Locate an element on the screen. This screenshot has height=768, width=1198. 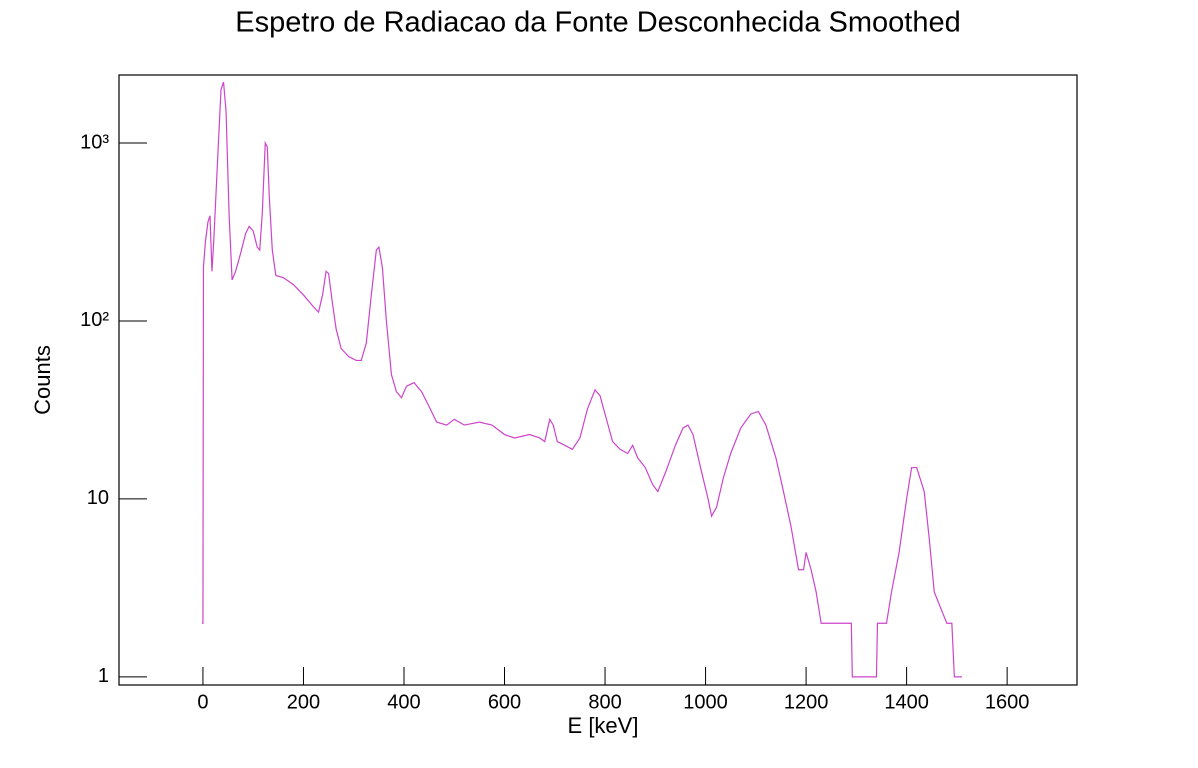
x-tick-label: 600 is located at coordinates (504, 702).